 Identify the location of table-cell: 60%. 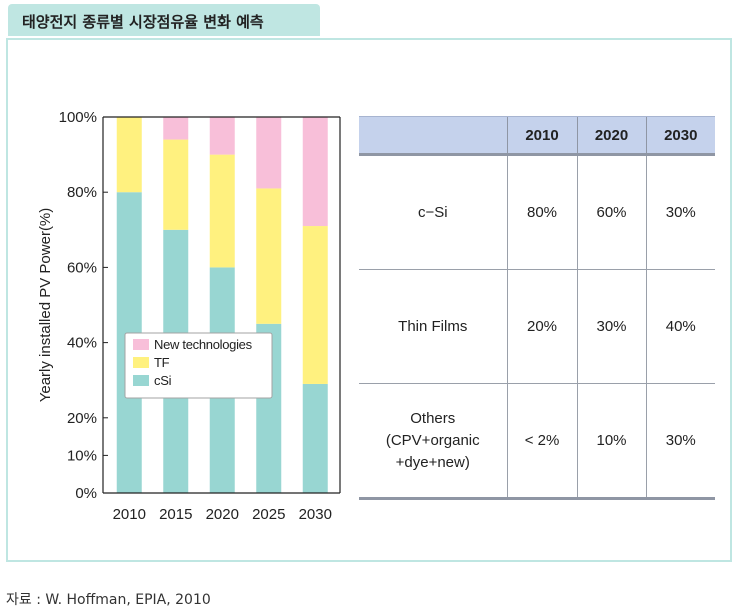
(611, 212).